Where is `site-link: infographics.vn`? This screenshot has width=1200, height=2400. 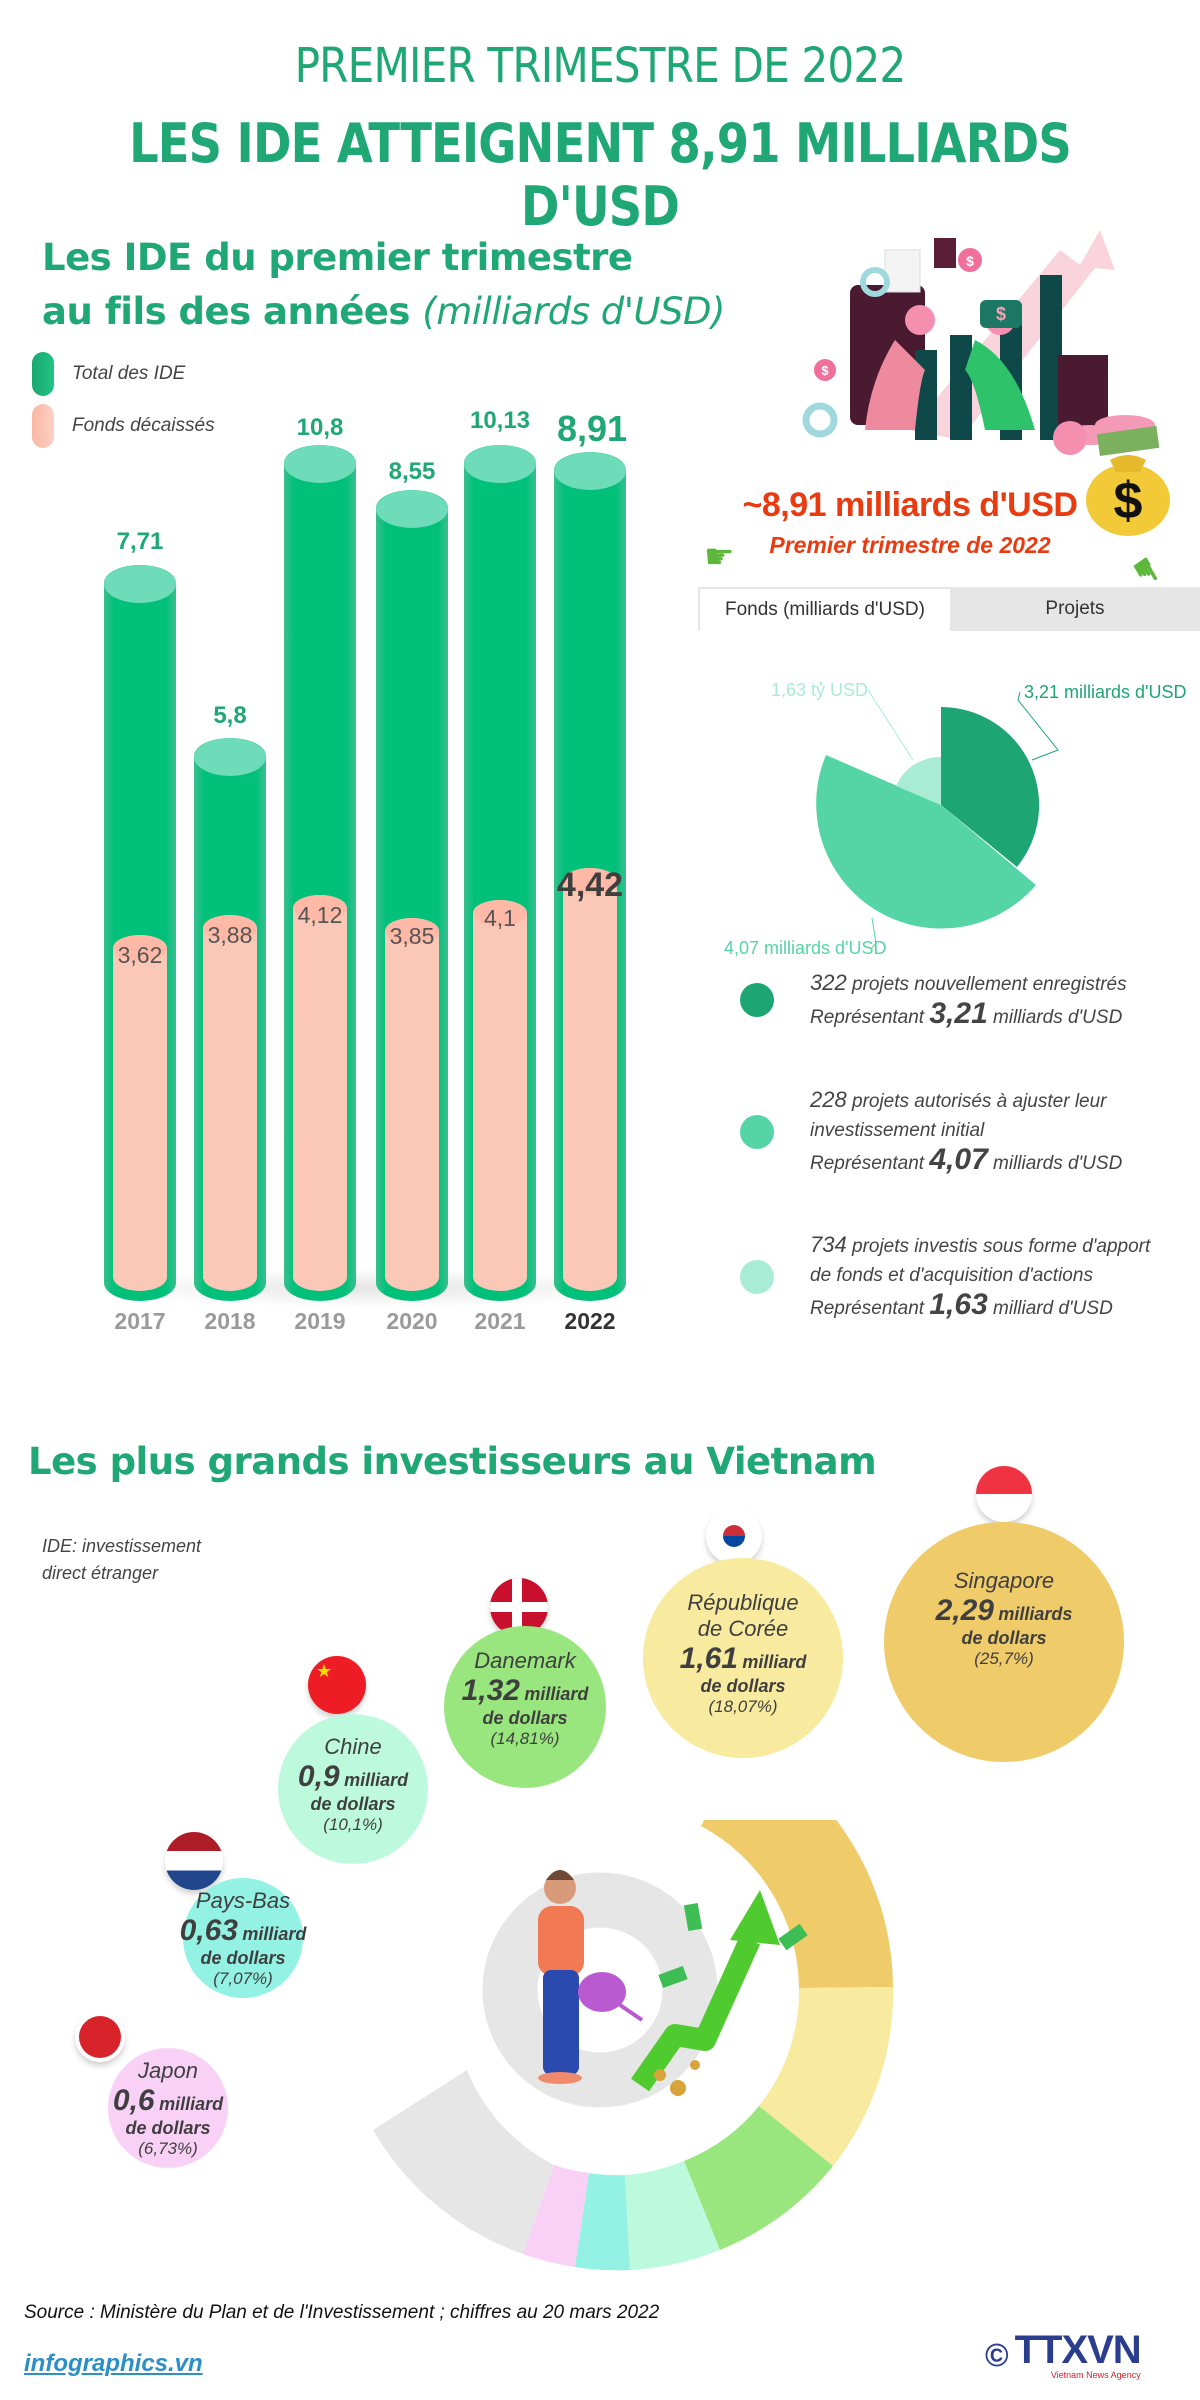
site-link: infographics.vn is located at coordinates (113, 2363).